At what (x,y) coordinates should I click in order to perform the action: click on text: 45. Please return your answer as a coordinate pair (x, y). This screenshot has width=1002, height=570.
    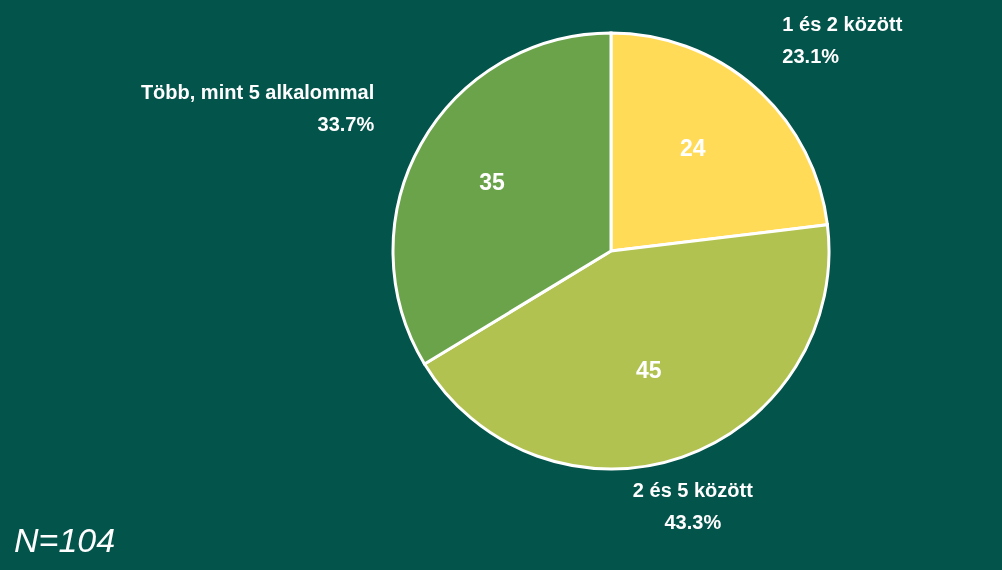
    Looking at the image, I should click on (648, 369).